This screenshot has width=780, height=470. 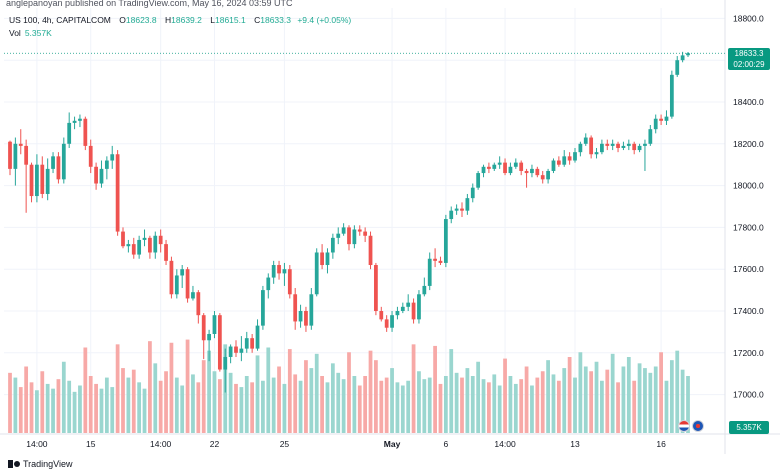 I want to click on time-tick-label: 14:00, so click(x=37, y=444).